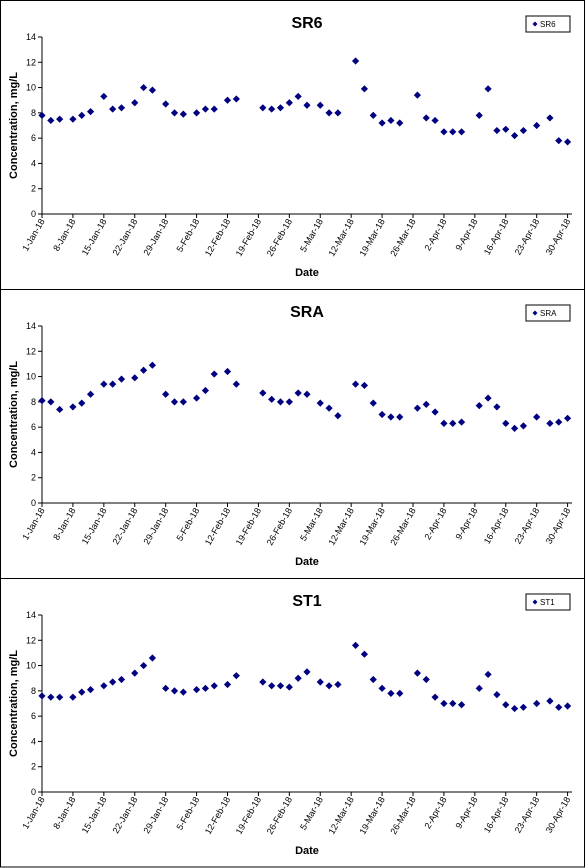  I want to click on x-tick-label: 26-Mar-18, so click(402, 526).